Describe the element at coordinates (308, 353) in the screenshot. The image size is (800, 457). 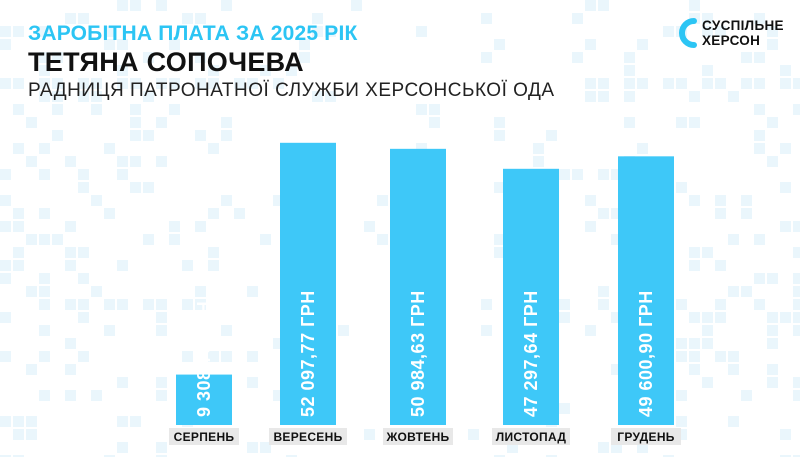
I see `bar-value-label: 52 097,77 ГРН` at that location.